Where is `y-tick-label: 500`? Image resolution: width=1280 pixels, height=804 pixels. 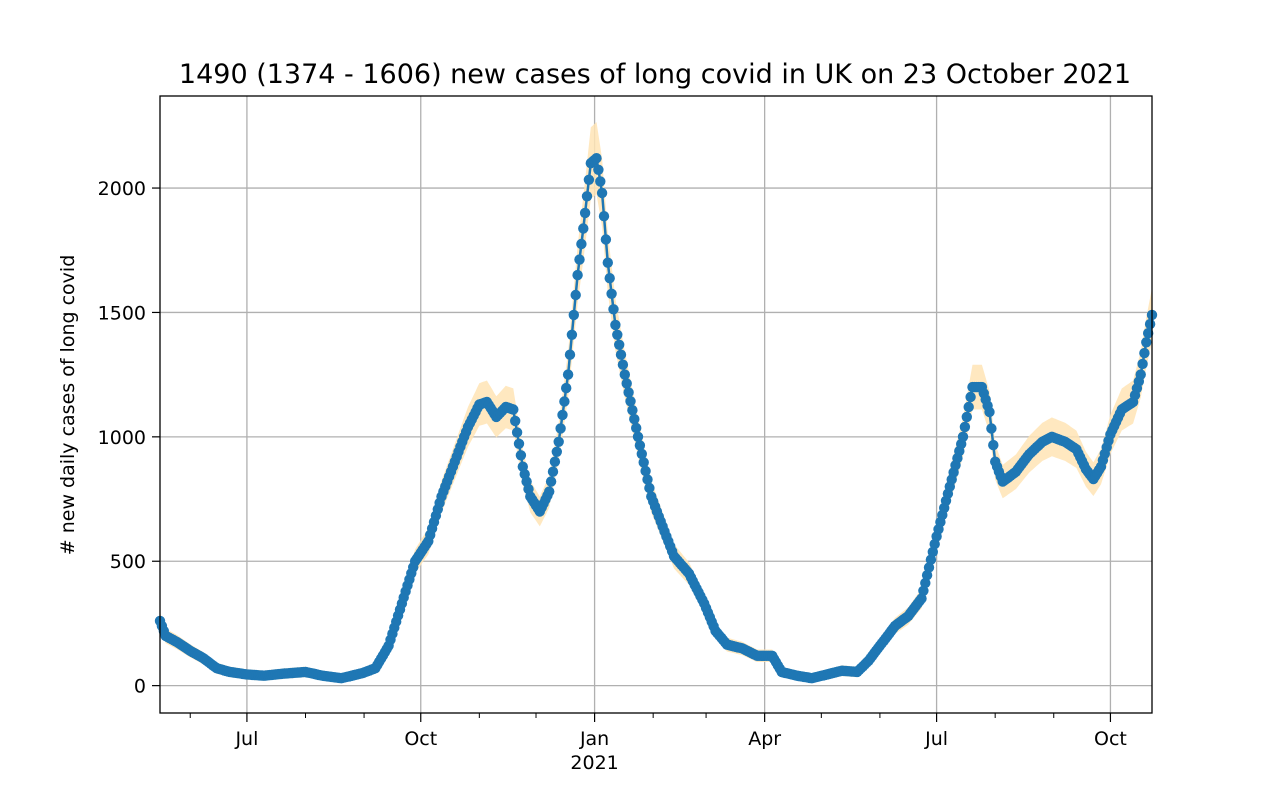
y-tick-label: 500 is located at coordinates (128, 562).